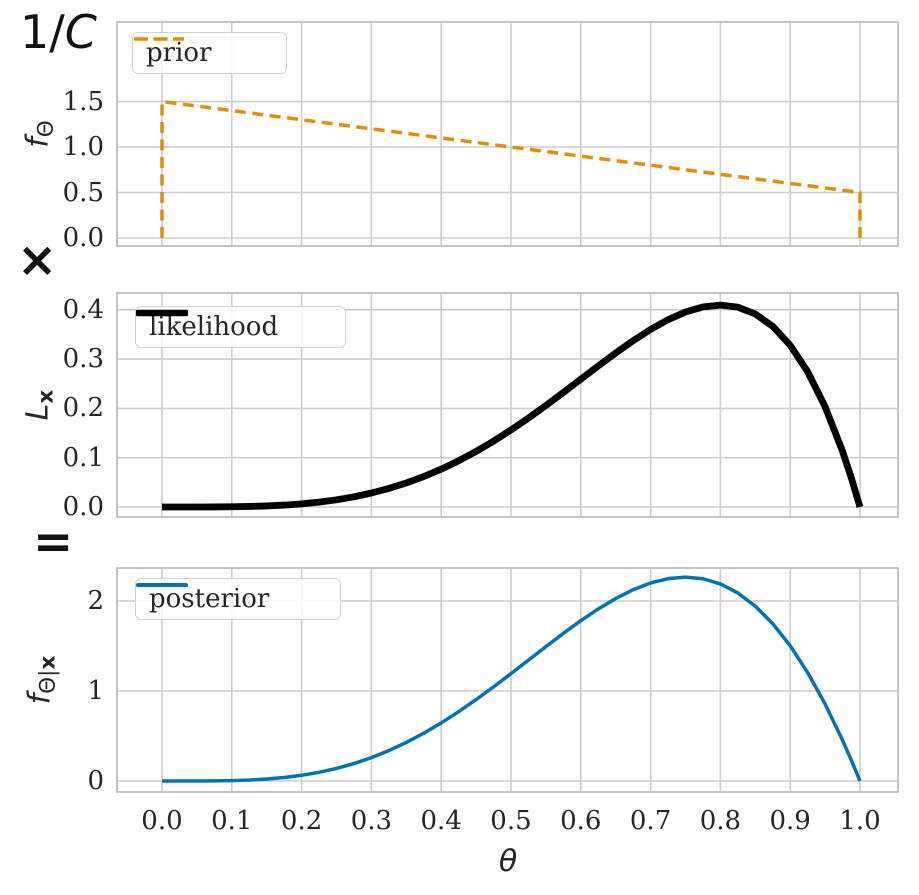 This screenshot has width=919, height=895. What do you see at coordinates (650, 821) in the screenshot?
I see `xtick-label: 0.7` at bounding box center [650, 821].